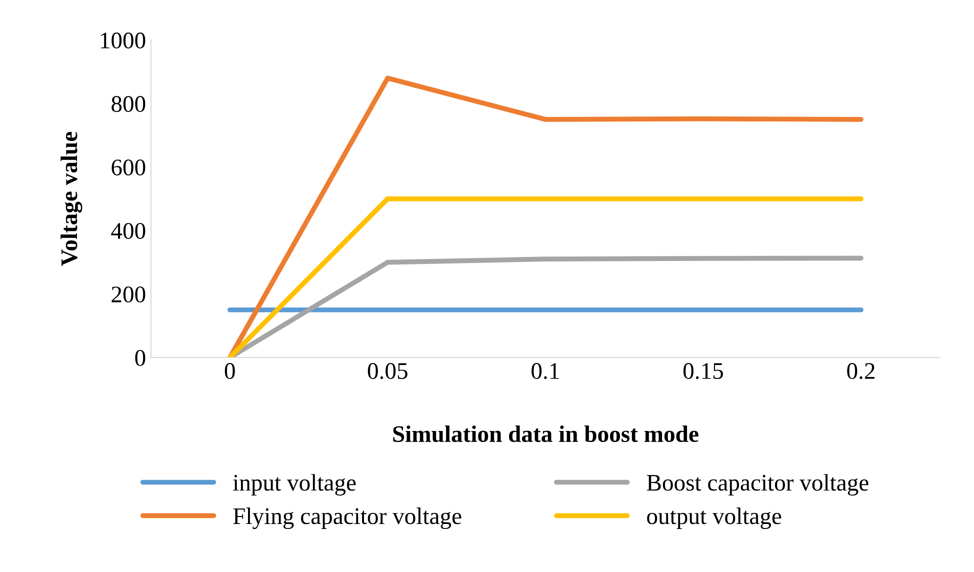  I want to click on x-tick-label: 0, so click(229, 371).